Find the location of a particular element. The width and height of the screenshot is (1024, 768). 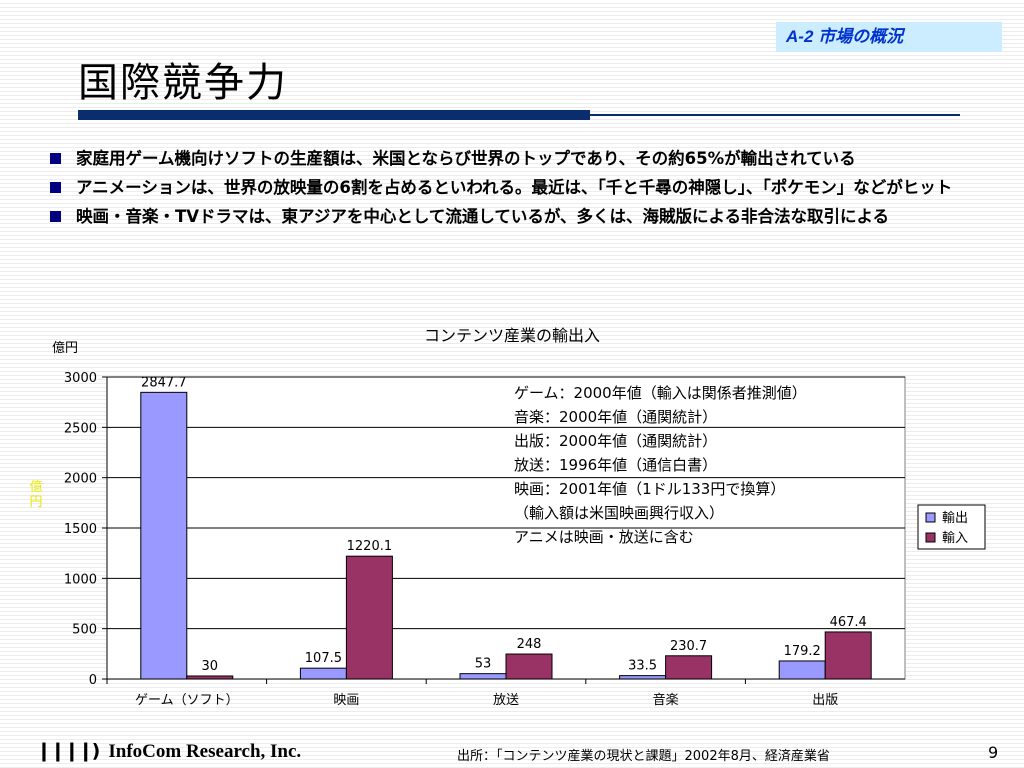

x-tick-label: 出版 is located at coordinates (825, 700).